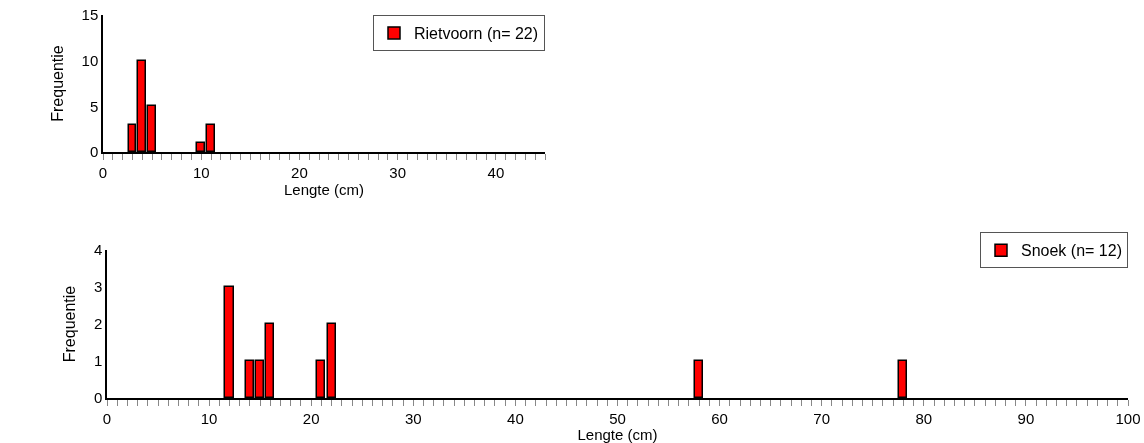 Image resolution: width=1144 pixels, height=443 pixels. I want to click on y-tick-label: 10, so click(90, 60).